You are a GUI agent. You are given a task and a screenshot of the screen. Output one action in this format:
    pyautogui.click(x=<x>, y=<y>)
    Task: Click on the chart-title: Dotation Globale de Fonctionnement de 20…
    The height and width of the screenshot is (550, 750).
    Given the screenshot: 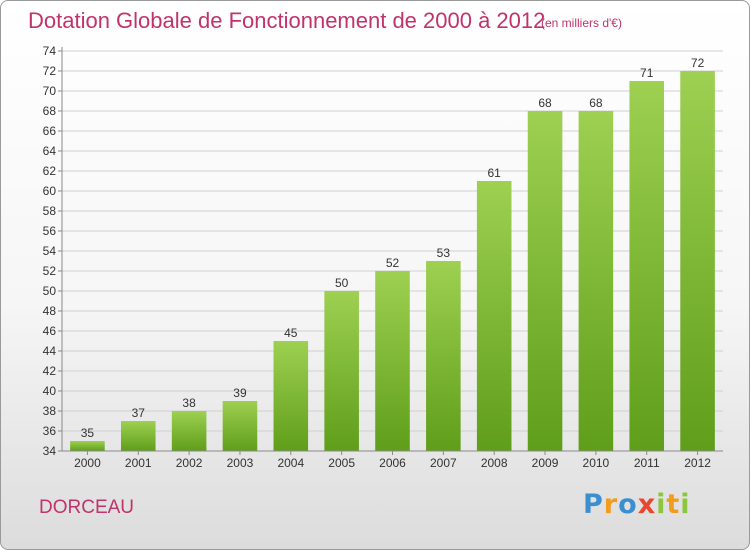 What is the action you would take?
    pyautogui.click(x=287, y=20)
    